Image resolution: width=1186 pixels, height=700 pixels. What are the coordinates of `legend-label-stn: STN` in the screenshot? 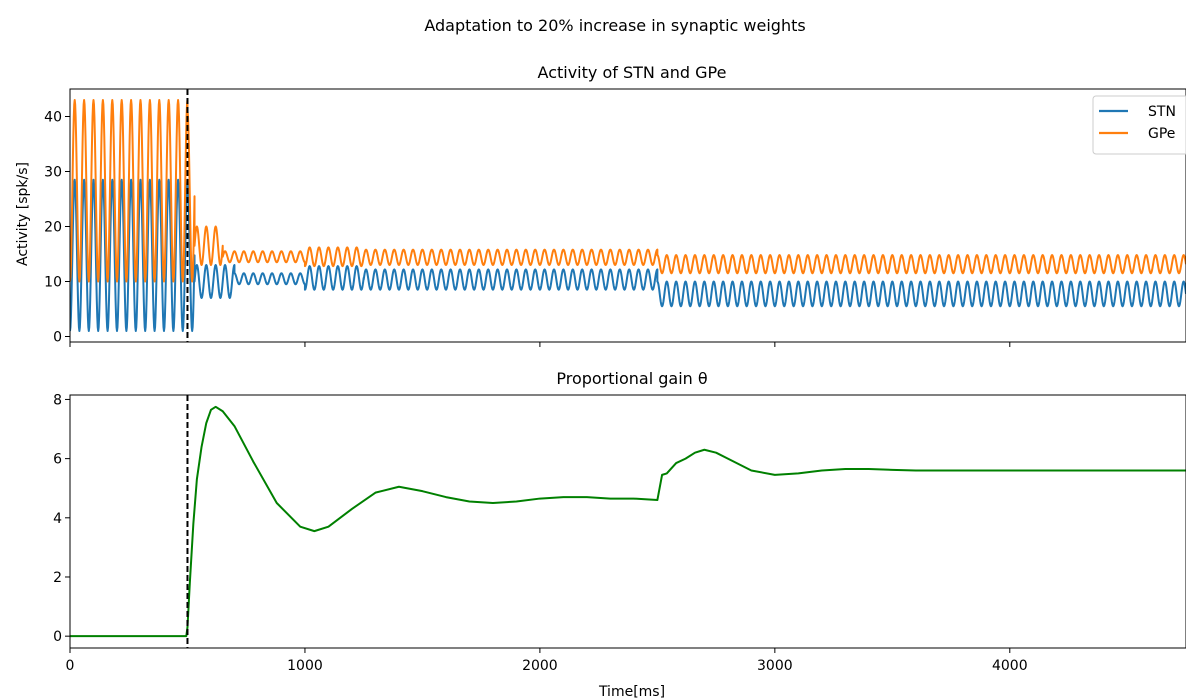 It's located at (1162, 112).